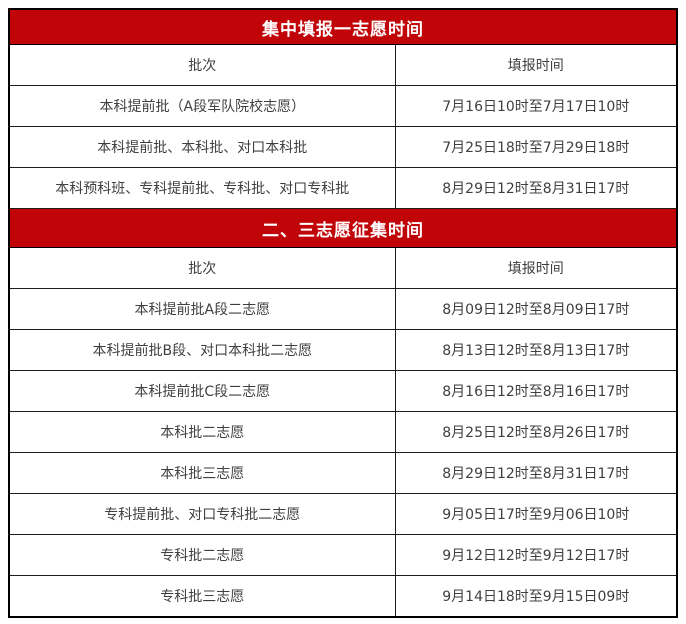 The width and height of the screenshot is (686, 624). I want to click on batch-cell: 本科批三志愿, so click(202, 473).